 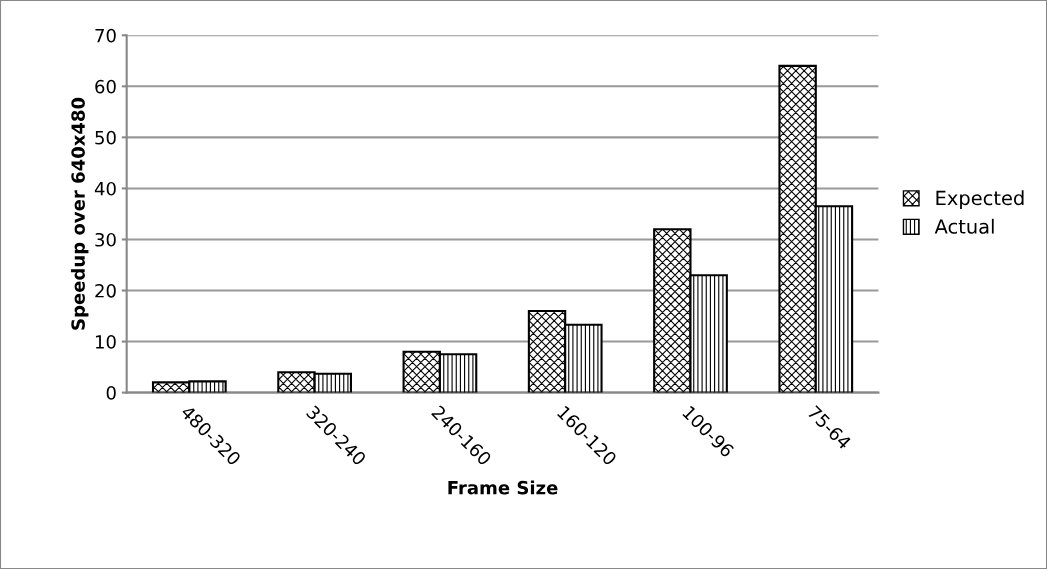 What do you see at coordinates (105, 35) in the screenshot?
I see `y-tick-label: 70` at bounding box center [105, 35].